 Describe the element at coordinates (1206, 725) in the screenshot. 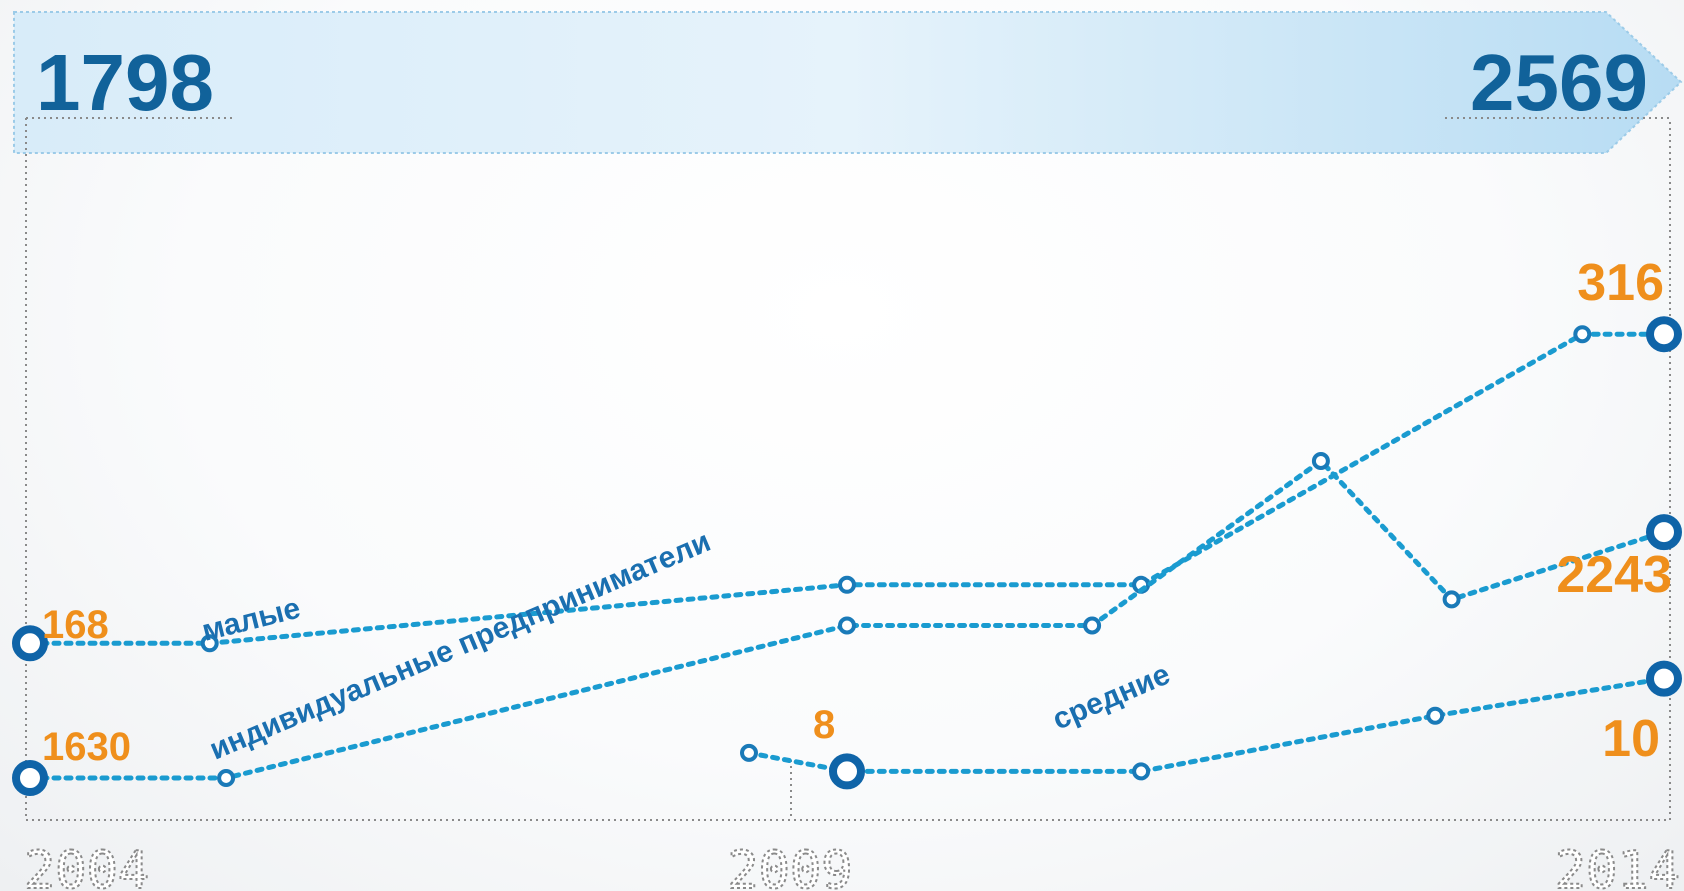

I see `series-line-srednie` at that location.